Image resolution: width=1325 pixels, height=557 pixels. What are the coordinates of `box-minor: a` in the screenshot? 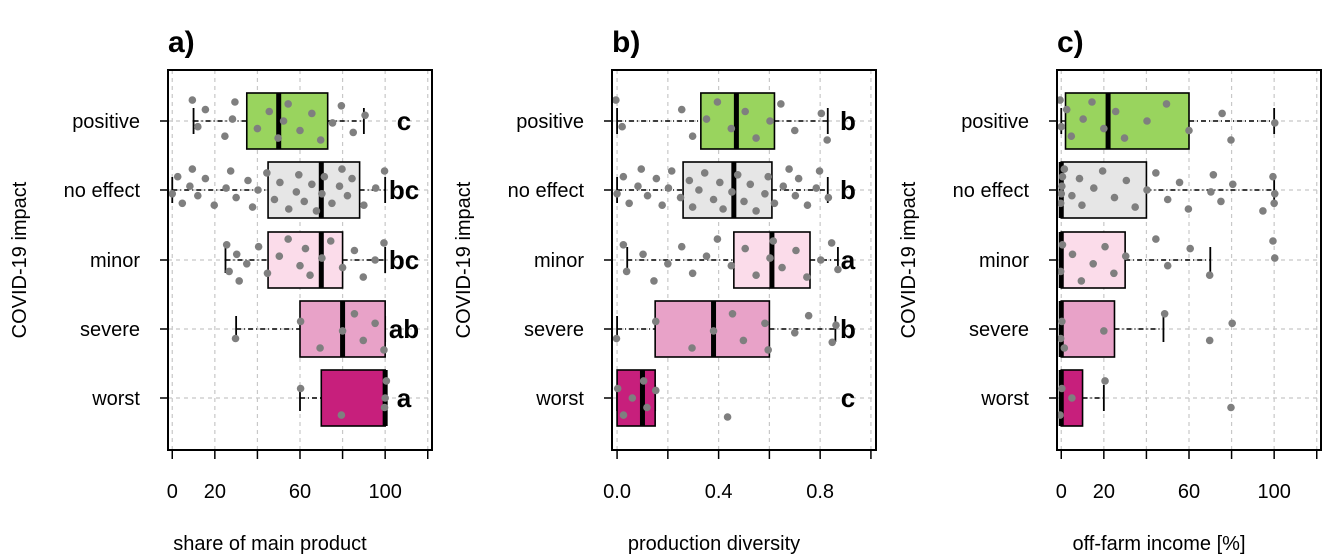 It's located at (737, 260).